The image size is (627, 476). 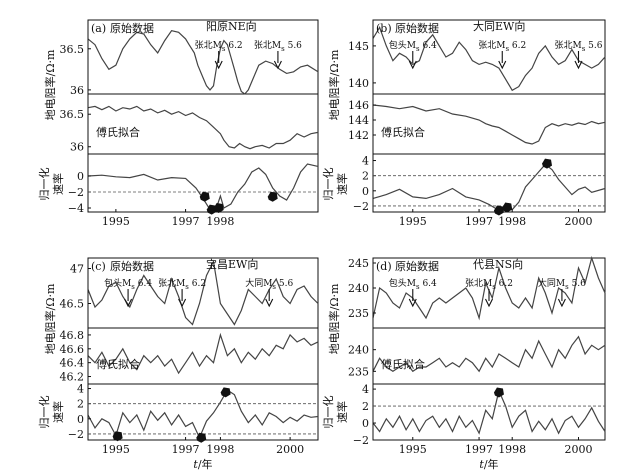 I want to click on y-tick-label-raw: 240, so click(x=358, y=288).